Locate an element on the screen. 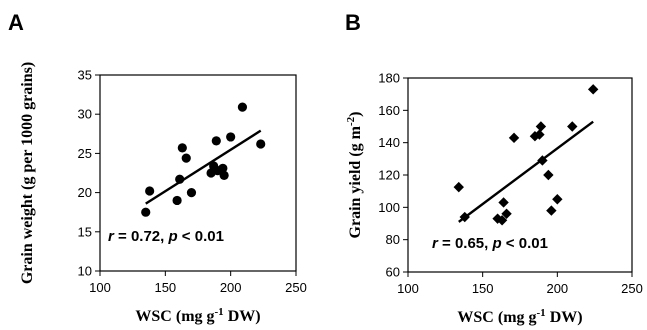  correlation-annotation: r = 0.72, p < 0.01 is located at coordinates (166, 236).